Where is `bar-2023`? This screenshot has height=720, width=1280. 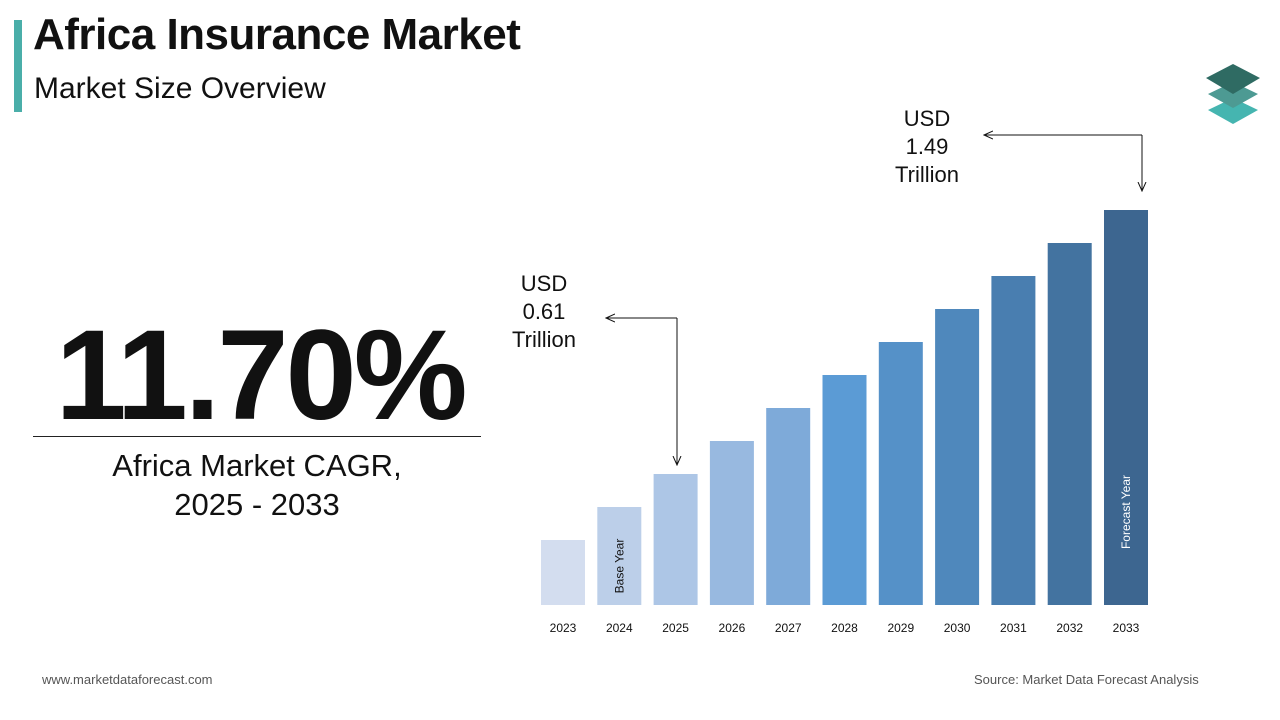
bar-2023 is located at coordinates (563, 572).